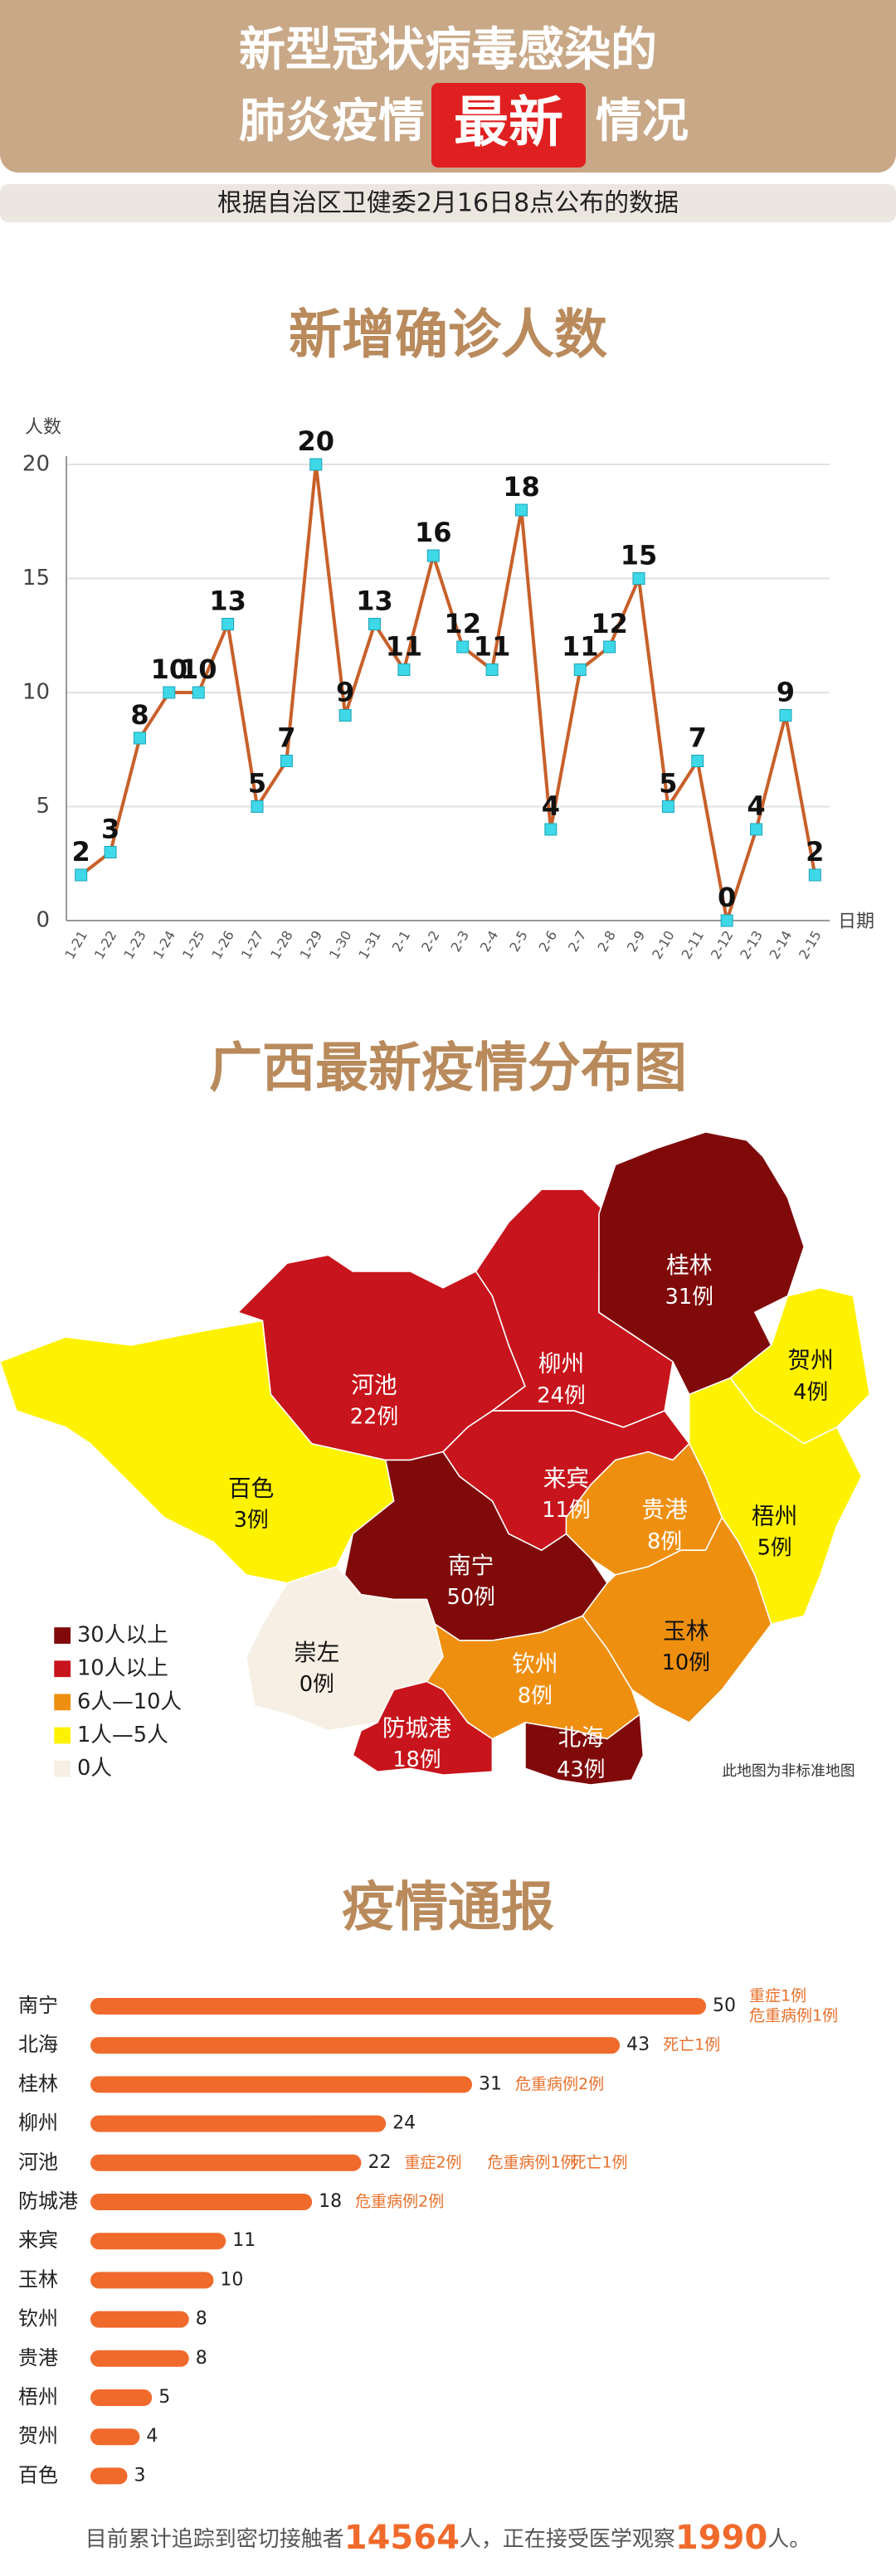 This screenshot has width=896, height=2576. What do you see at coordinates (48, 2201) in the screenshot?
I see `category-label: 防城港` at bounding box center [48, 2201].